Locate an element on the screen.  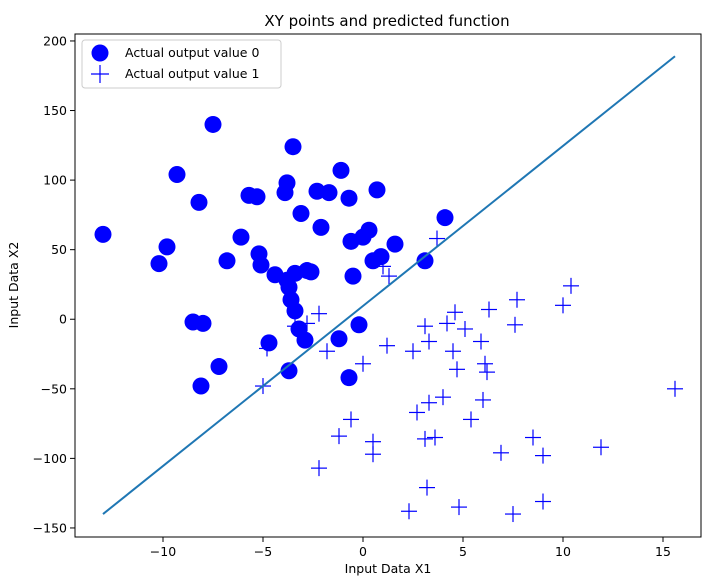
x-tick-label: 5 is located at coordinates (463, 551).